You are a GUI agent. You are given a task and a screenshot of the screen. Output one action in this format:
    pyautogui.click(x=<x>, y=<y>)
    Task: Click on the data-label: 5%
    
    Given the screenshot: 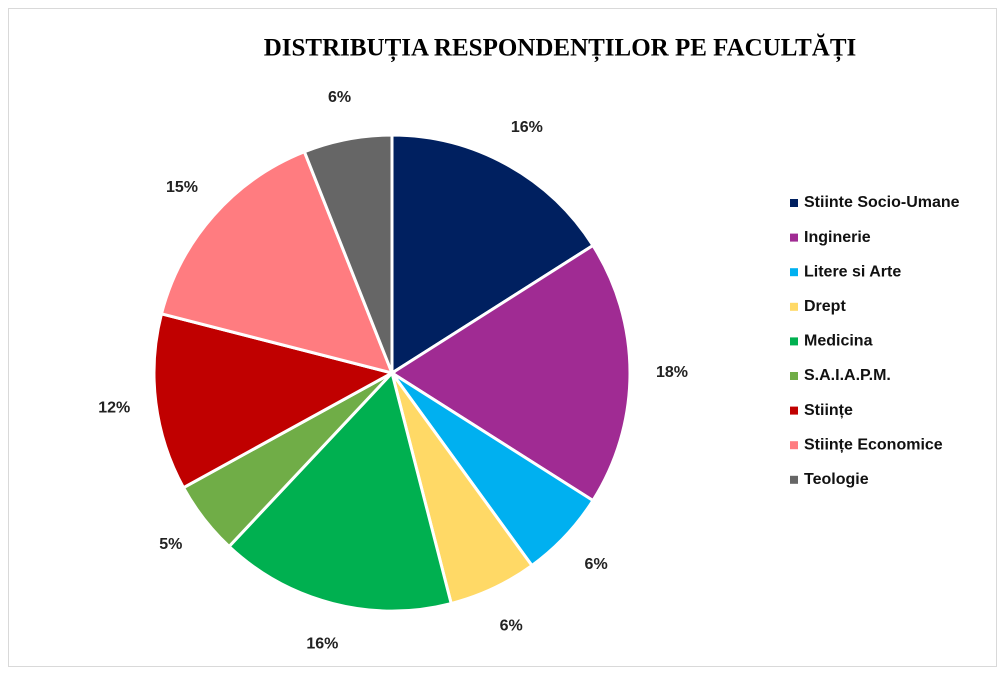 What is the action you would take?
    pyautogui.click(x=170, y=544)
    